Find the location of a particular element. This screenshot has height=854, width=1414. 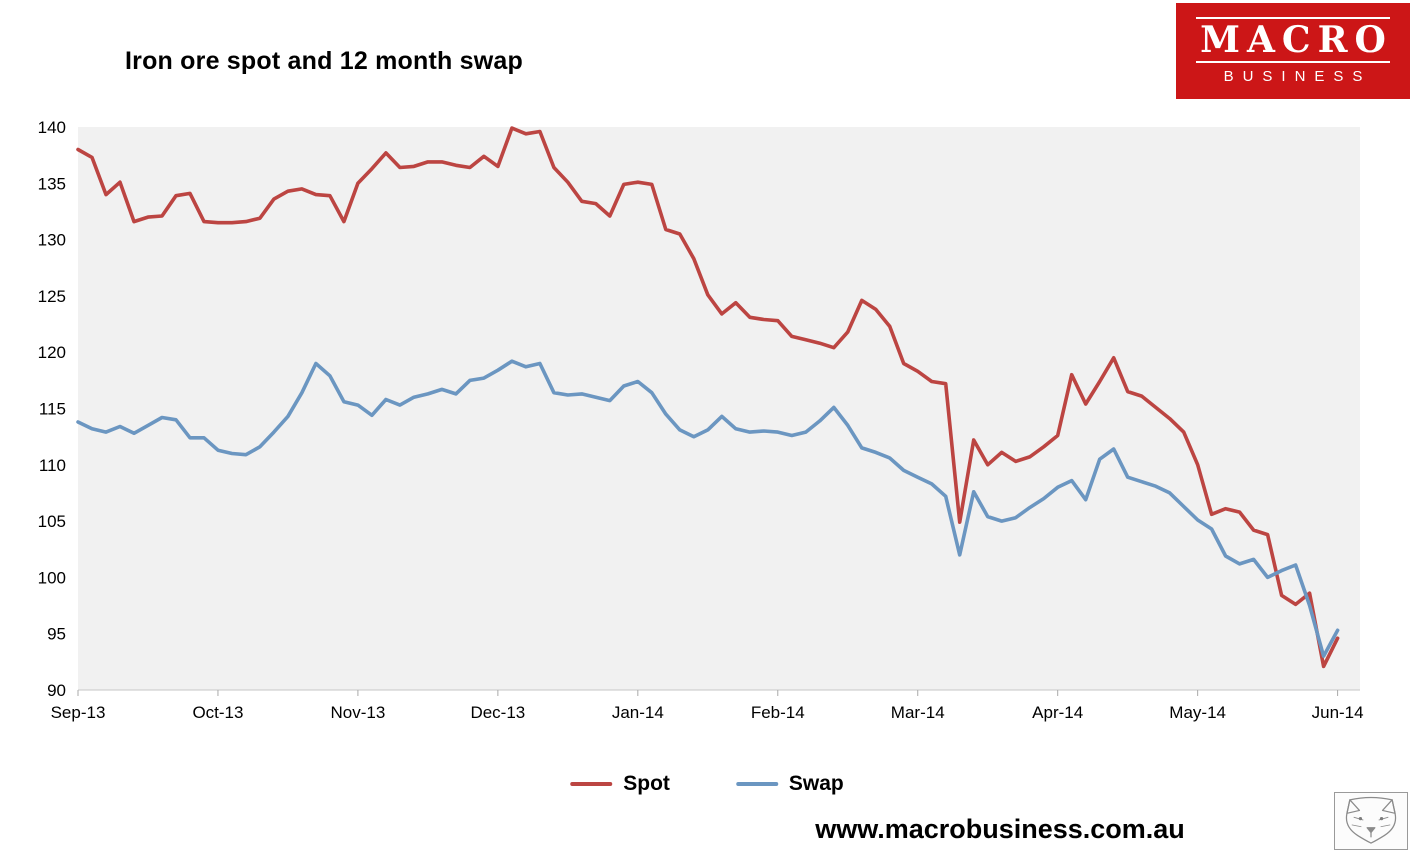

legend-label-spot: Spot is located at coordinates (646, 783).